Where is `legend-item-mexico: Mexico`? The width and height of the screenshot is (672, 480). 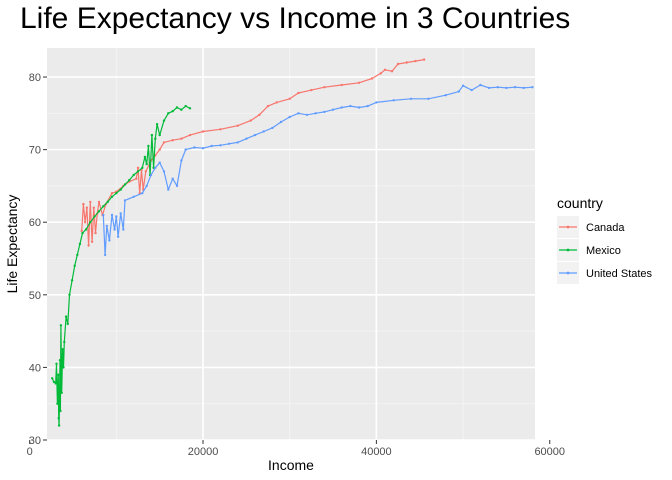
legend-item-mexico: Mexico is located at coordinates (589, 250).